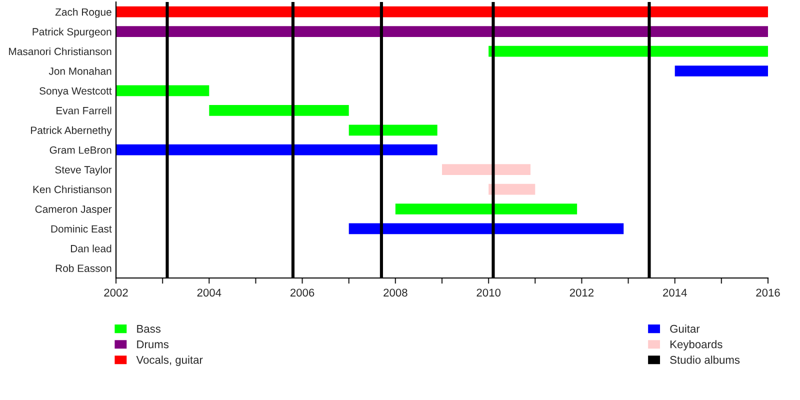 The image size is (800, 400). What do you see at coordinates (396, 292) in the screenshot?
I see `x-tick-label: 2008` at bounding box center [396, 292].